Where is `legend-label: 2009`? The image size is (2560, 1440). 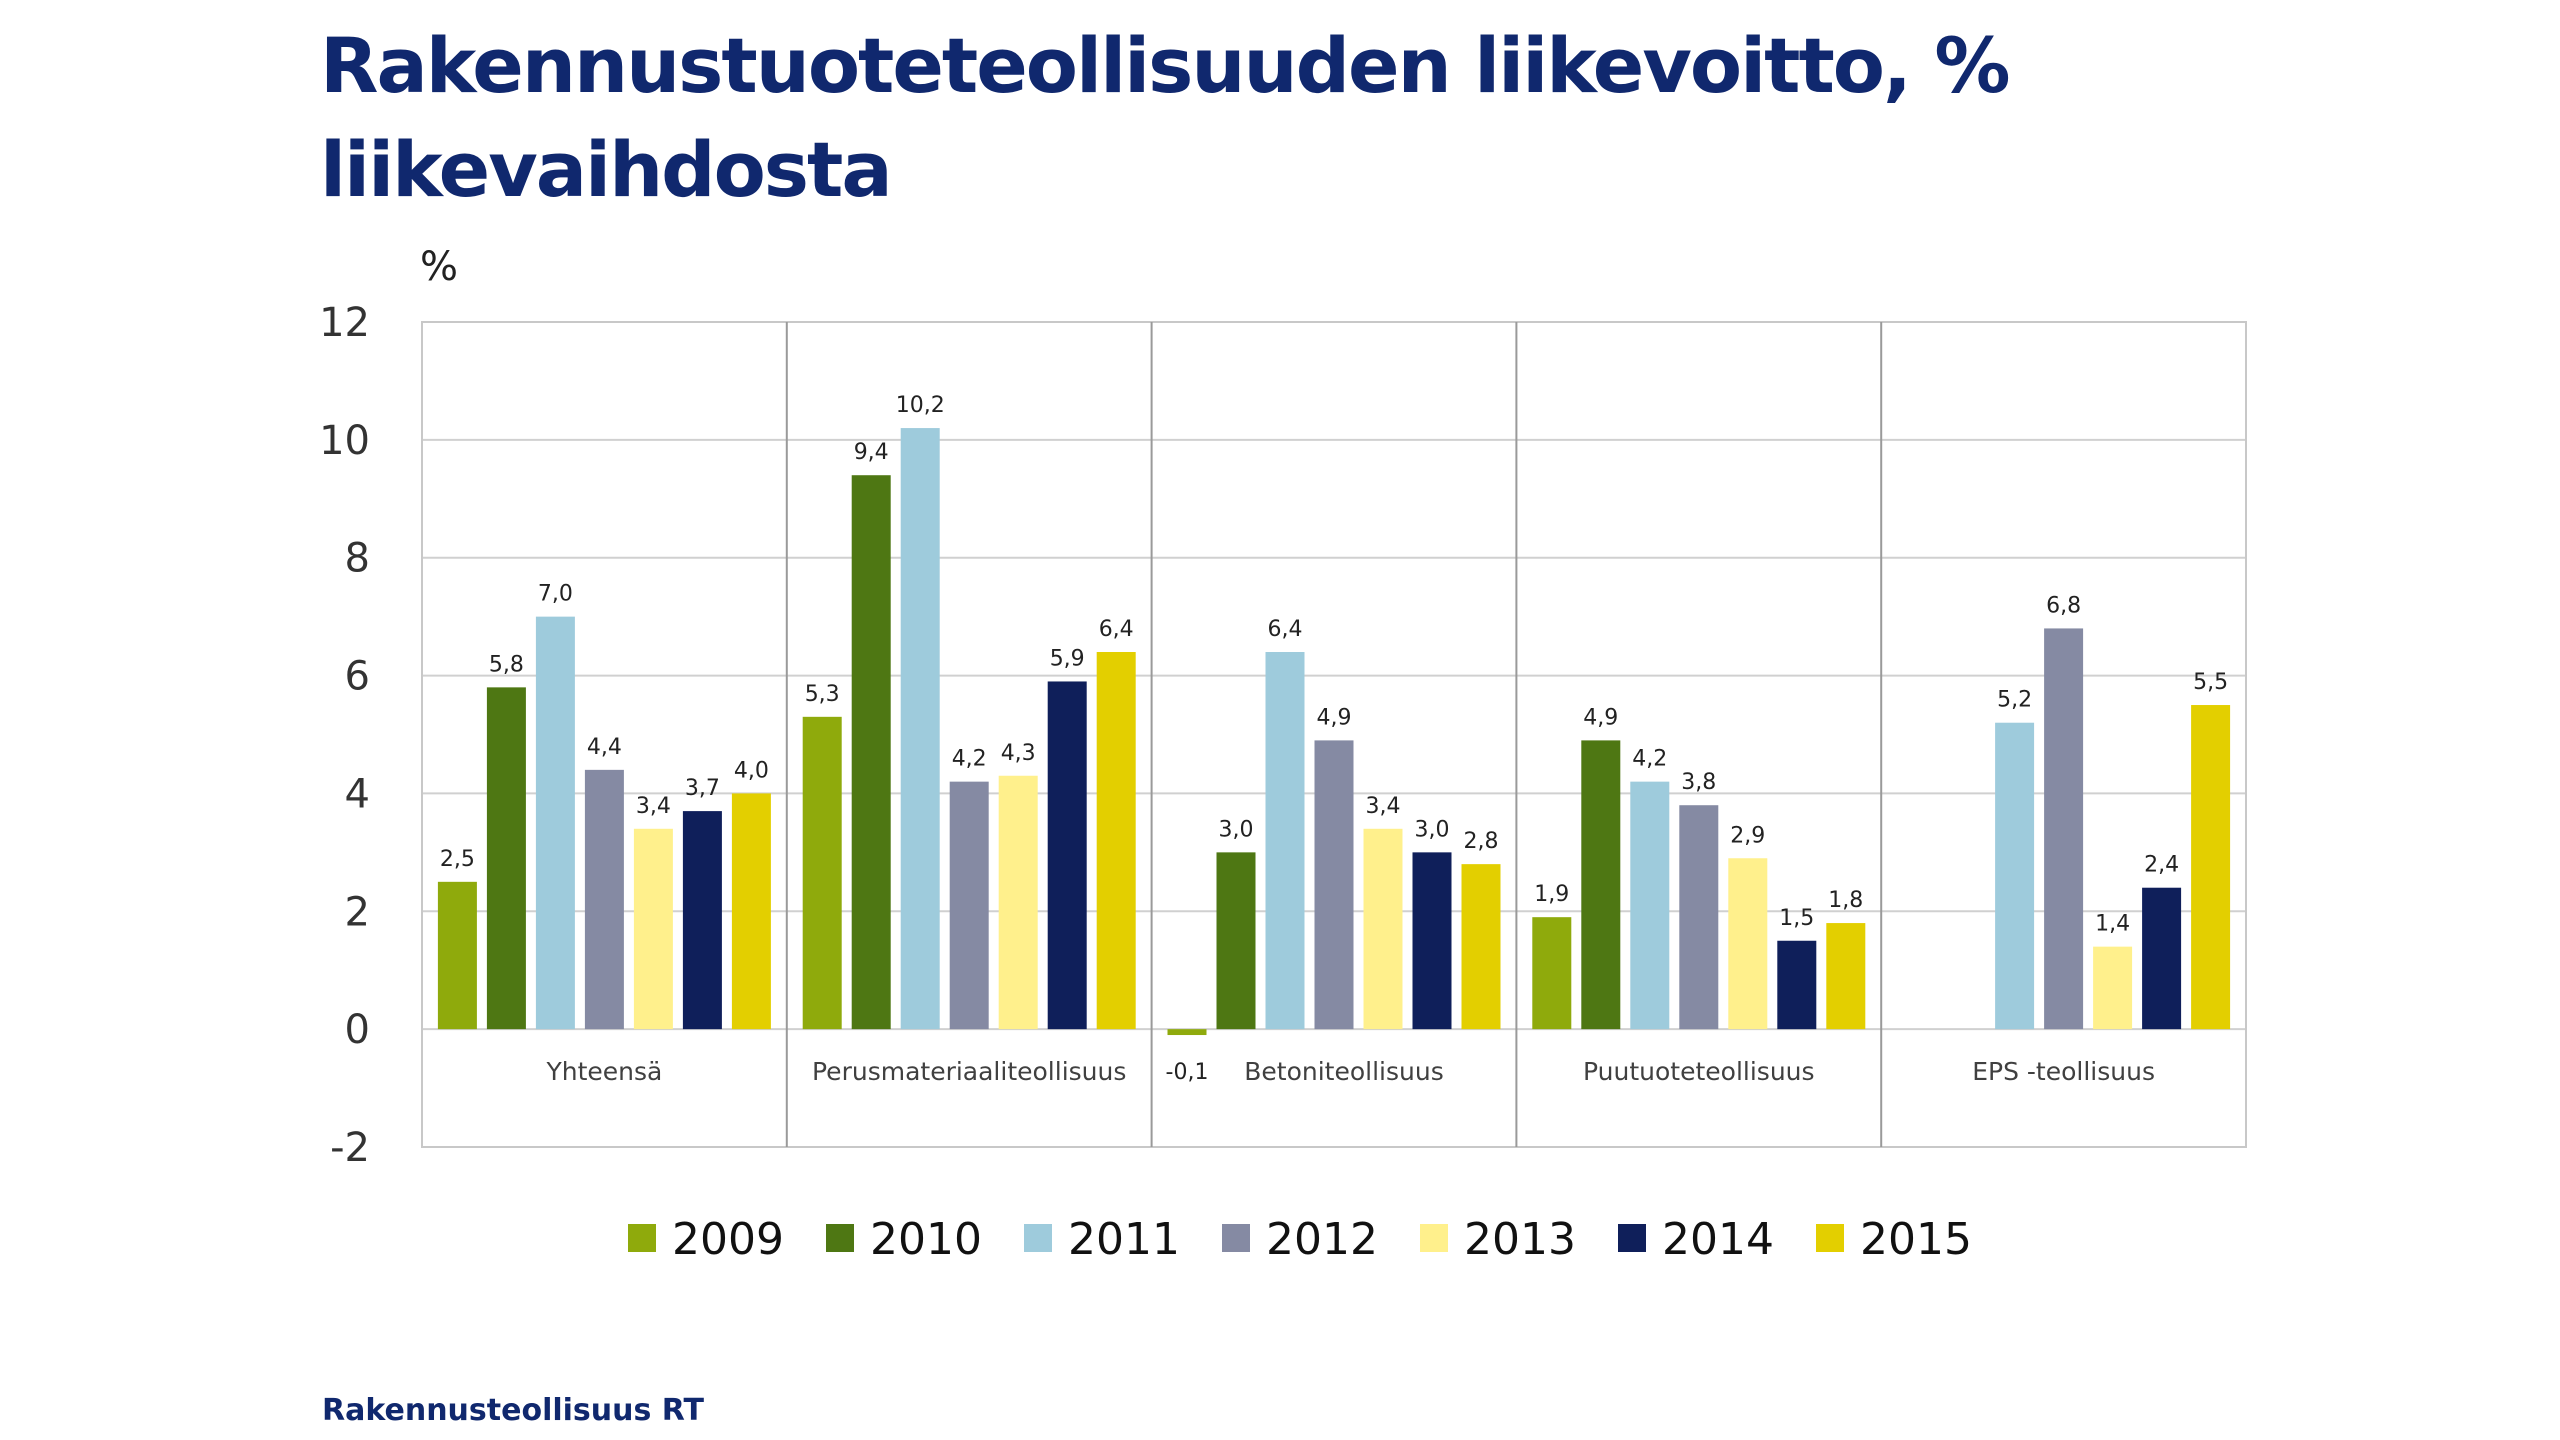
legend-label: 2009 is located at coordinates (728, 1239).